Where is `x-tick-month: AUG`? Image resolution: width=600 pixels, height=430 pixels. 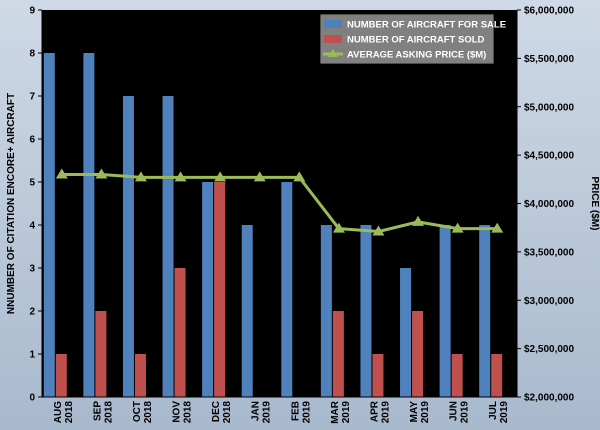
x-tick-month: AUG is located at coordinates (58, 412).